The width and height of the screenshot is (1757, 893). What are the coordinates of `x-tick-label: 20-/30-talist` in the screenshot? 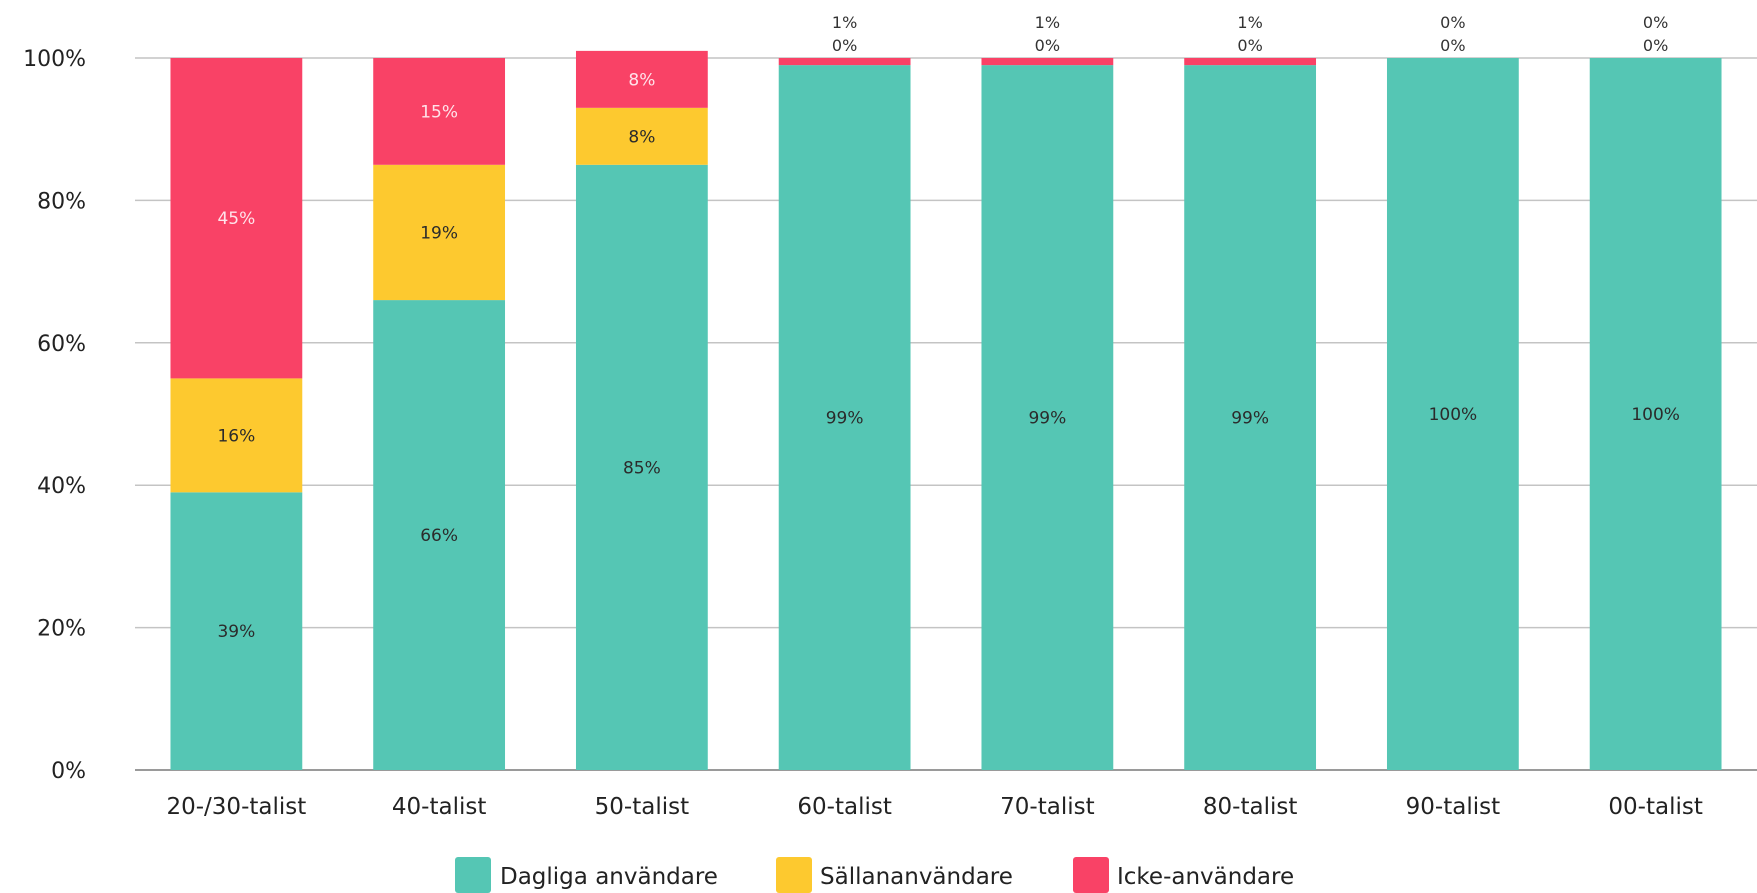 It's located at (236, 807).